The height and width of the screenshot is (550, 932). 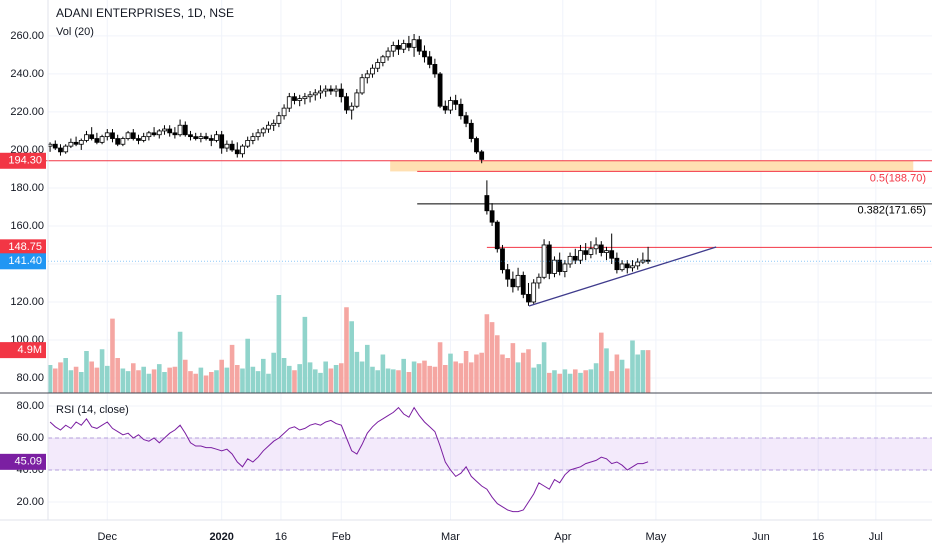 I want to click on x-tick-label: Dec, so click(x=107, y=537).